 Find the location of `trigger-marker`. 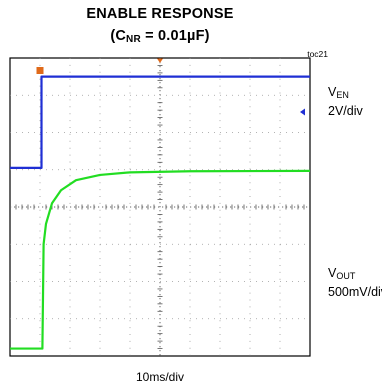

trigger-marker is located at coordinates (160, 60).